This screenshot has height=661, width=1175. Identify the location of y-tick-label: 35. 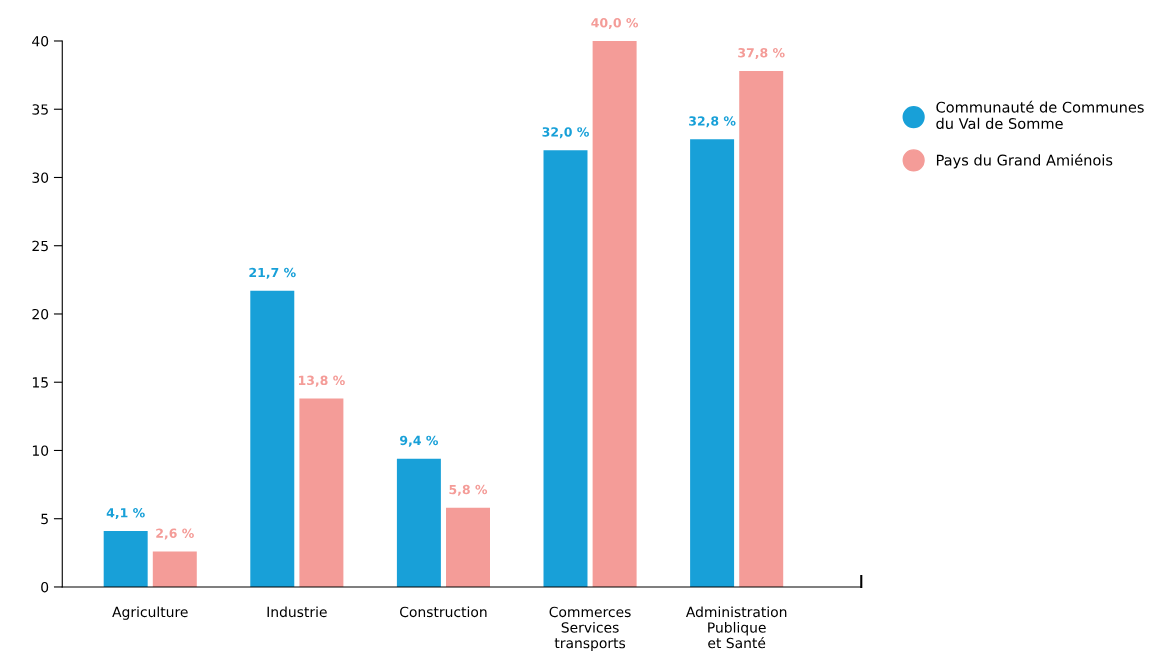
(40, 109).